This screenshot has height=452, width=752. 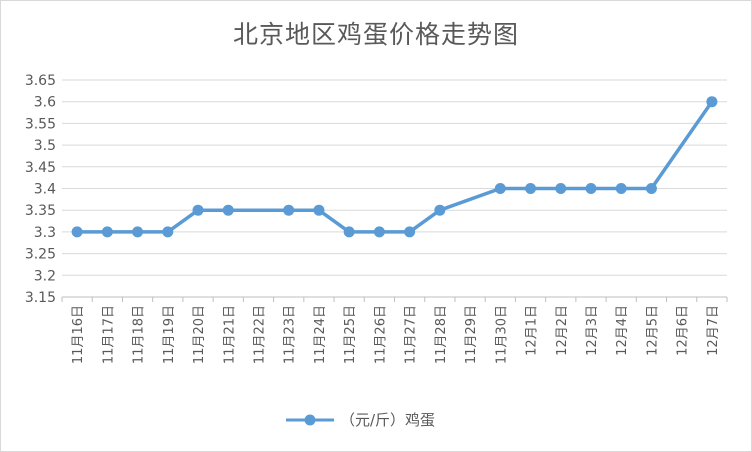 I want to click on y-tick-label: 3.2, so click(x=45, y=276).